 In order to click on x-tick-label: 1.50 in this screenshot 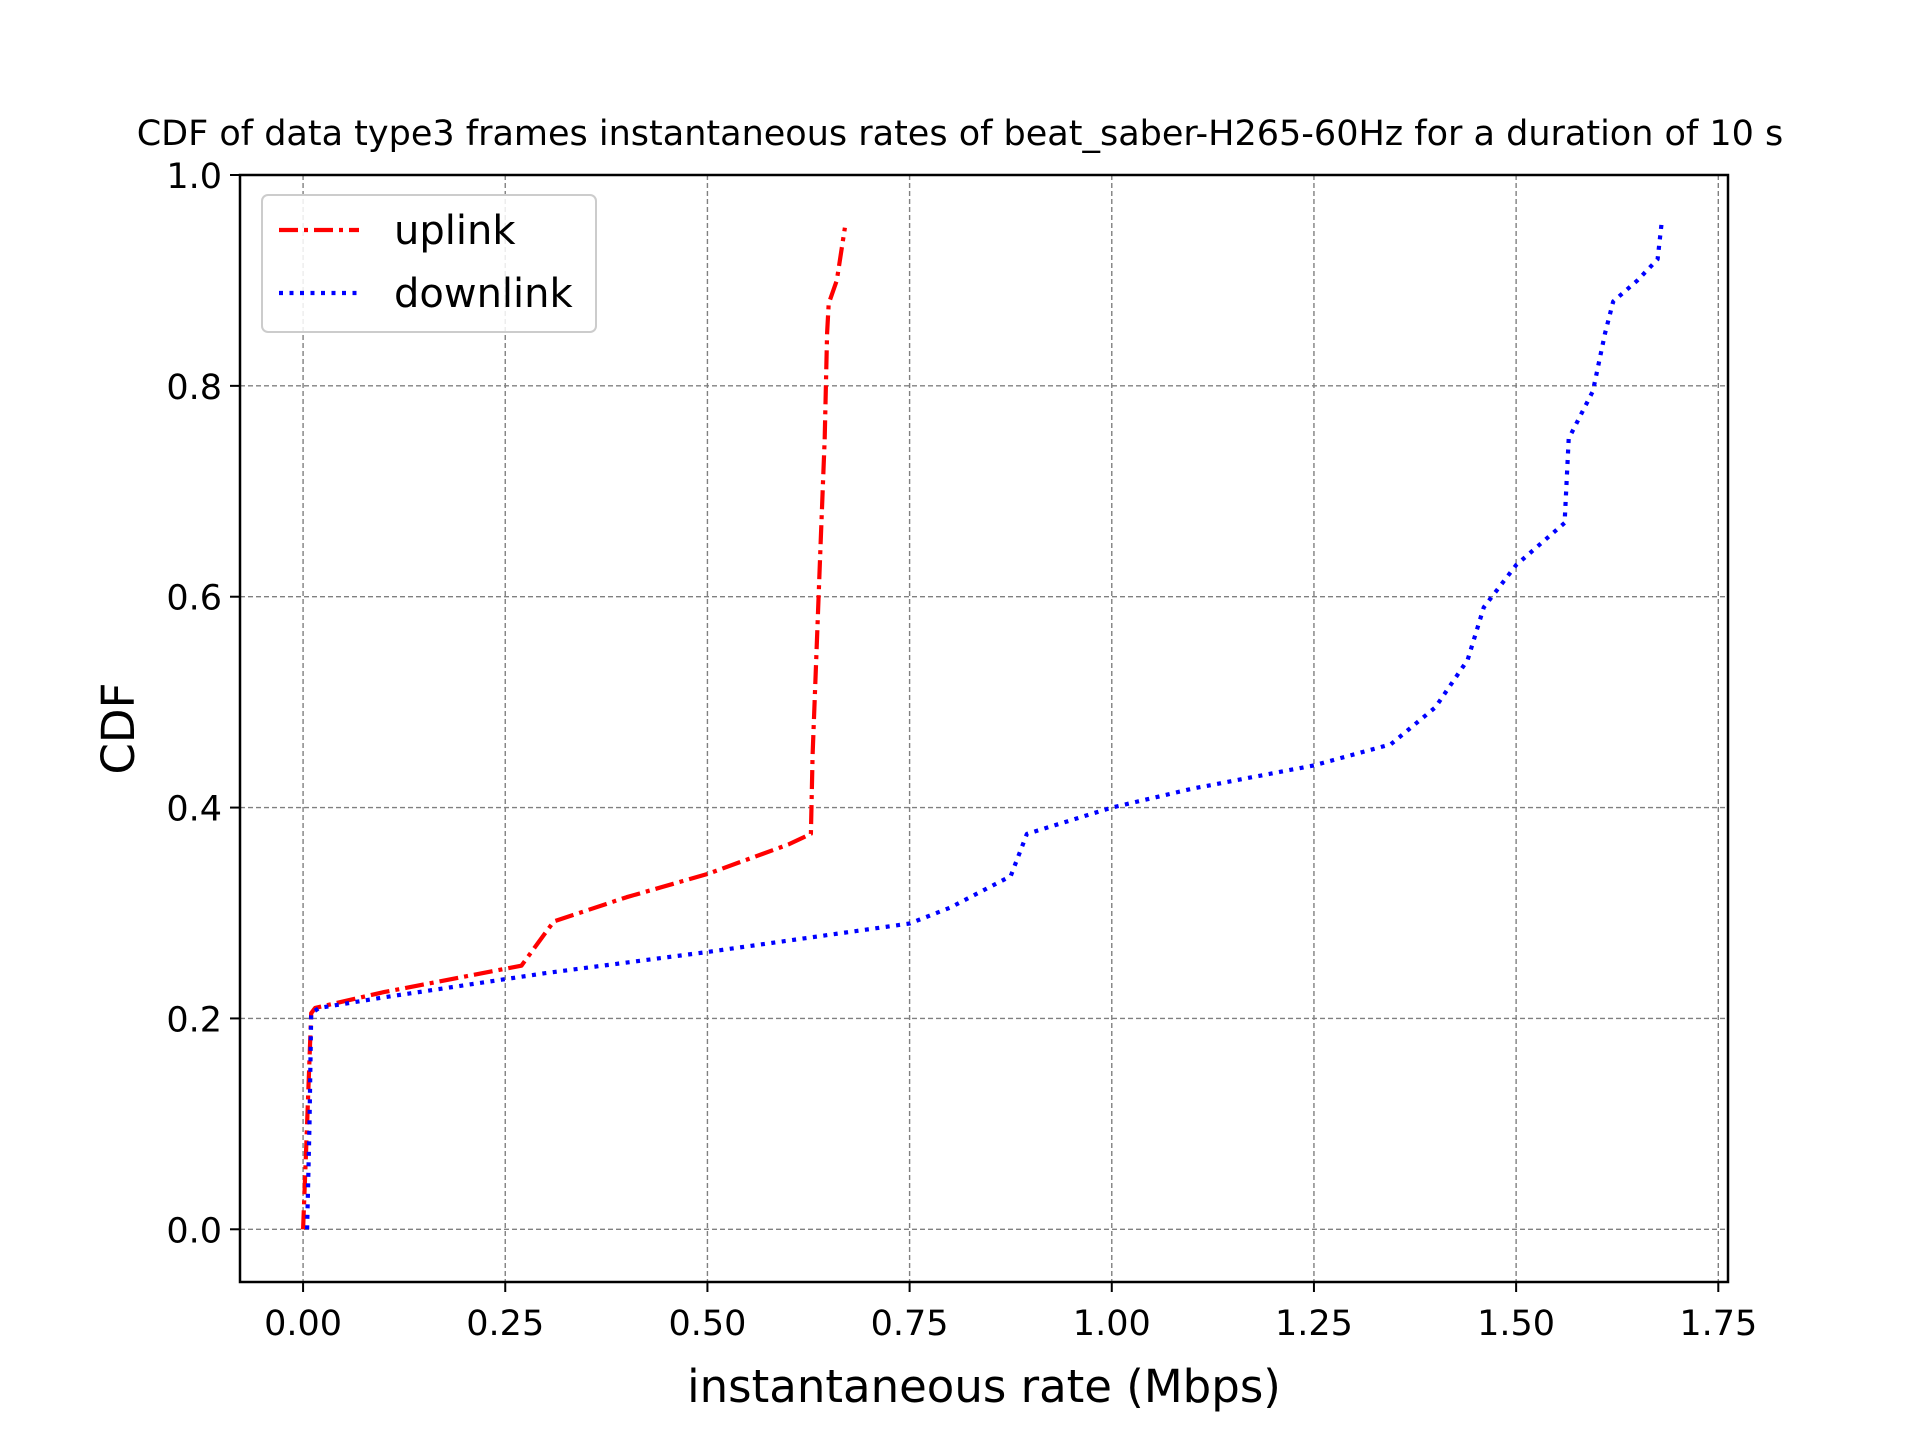, I will do `click(1516, 1324)`.